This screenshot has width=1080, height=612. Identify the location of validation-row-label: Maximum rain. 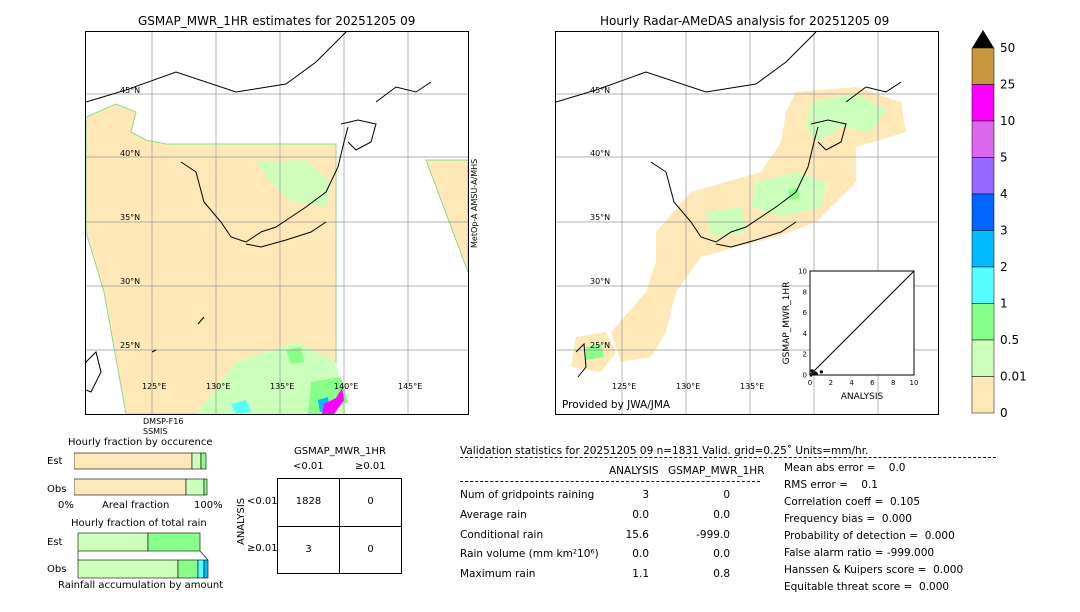
(498, 574).